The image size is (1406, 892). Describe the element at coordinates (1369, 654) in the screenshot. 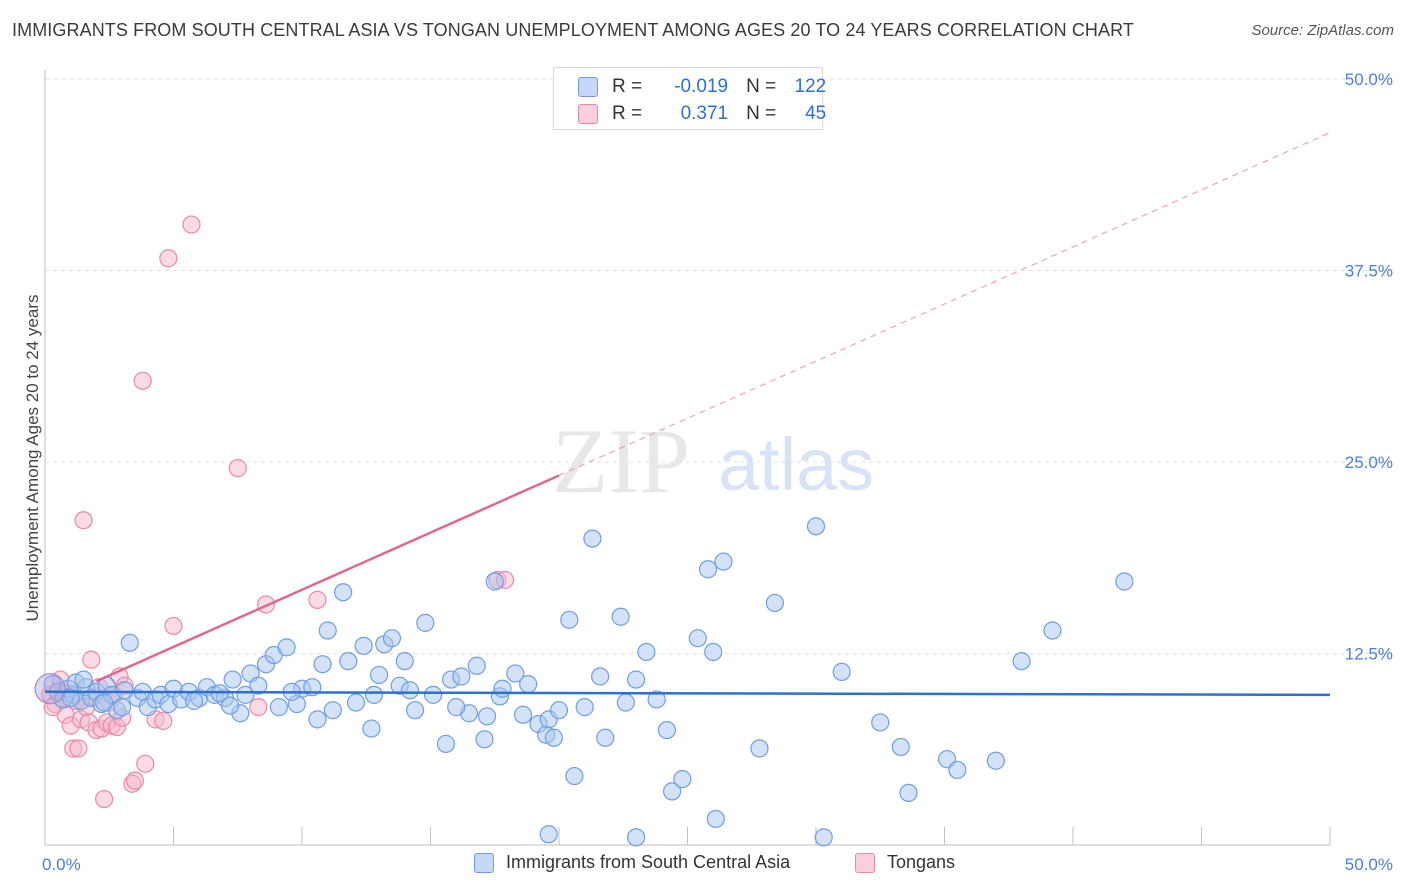

I see `y-tick-label: 12.5%` at that location.